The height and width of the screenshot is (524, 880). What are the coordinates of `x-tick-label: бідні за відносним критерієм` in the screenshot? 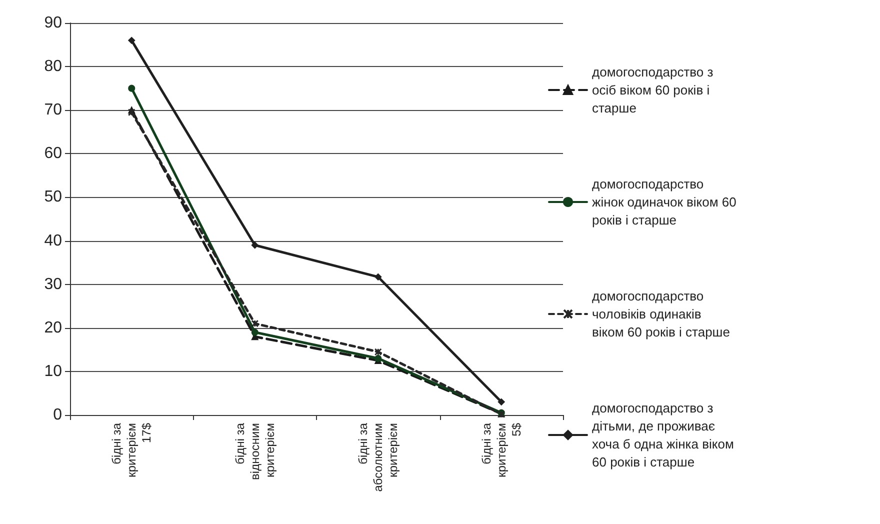 It's located at (254, 451).